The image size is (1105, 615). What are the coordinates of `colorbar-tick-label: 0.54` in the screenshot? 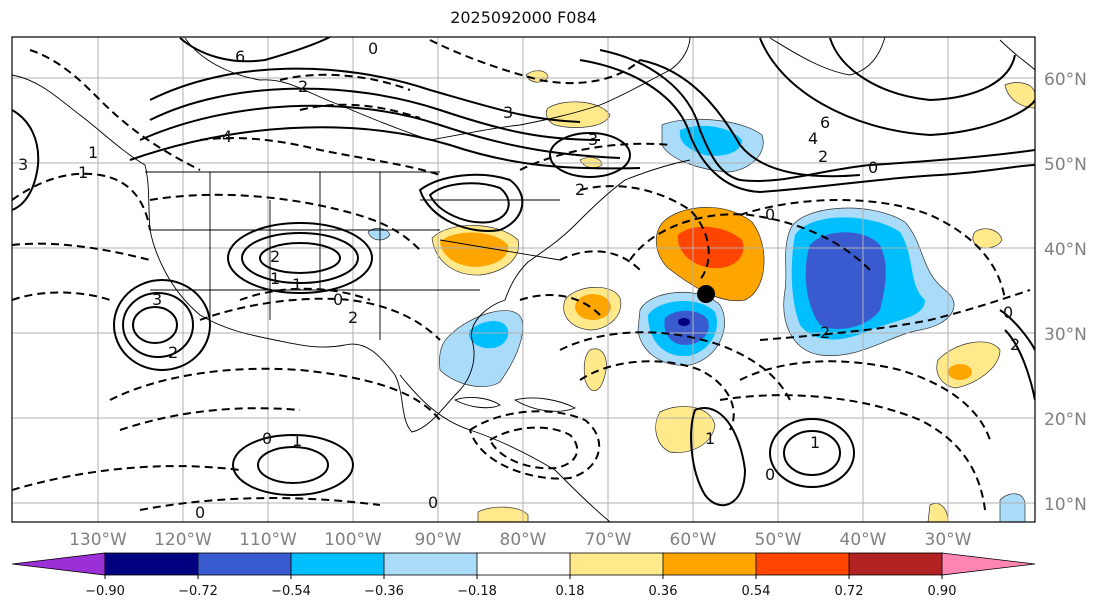 It's located at (756, 591).